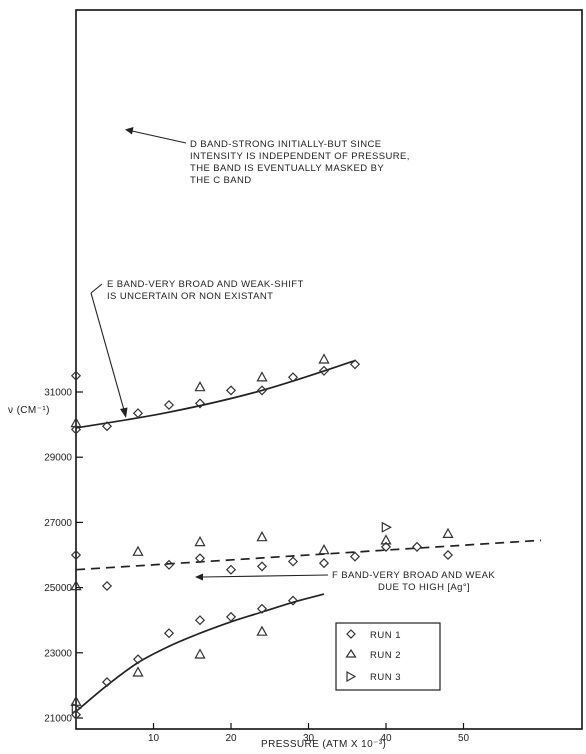 This screenshot has width=586, height=754. What do you see at coordinates (58, 458) in the screenshot?
I see `y-tick-label-29000: 29000` at bounding box center [58, 458].